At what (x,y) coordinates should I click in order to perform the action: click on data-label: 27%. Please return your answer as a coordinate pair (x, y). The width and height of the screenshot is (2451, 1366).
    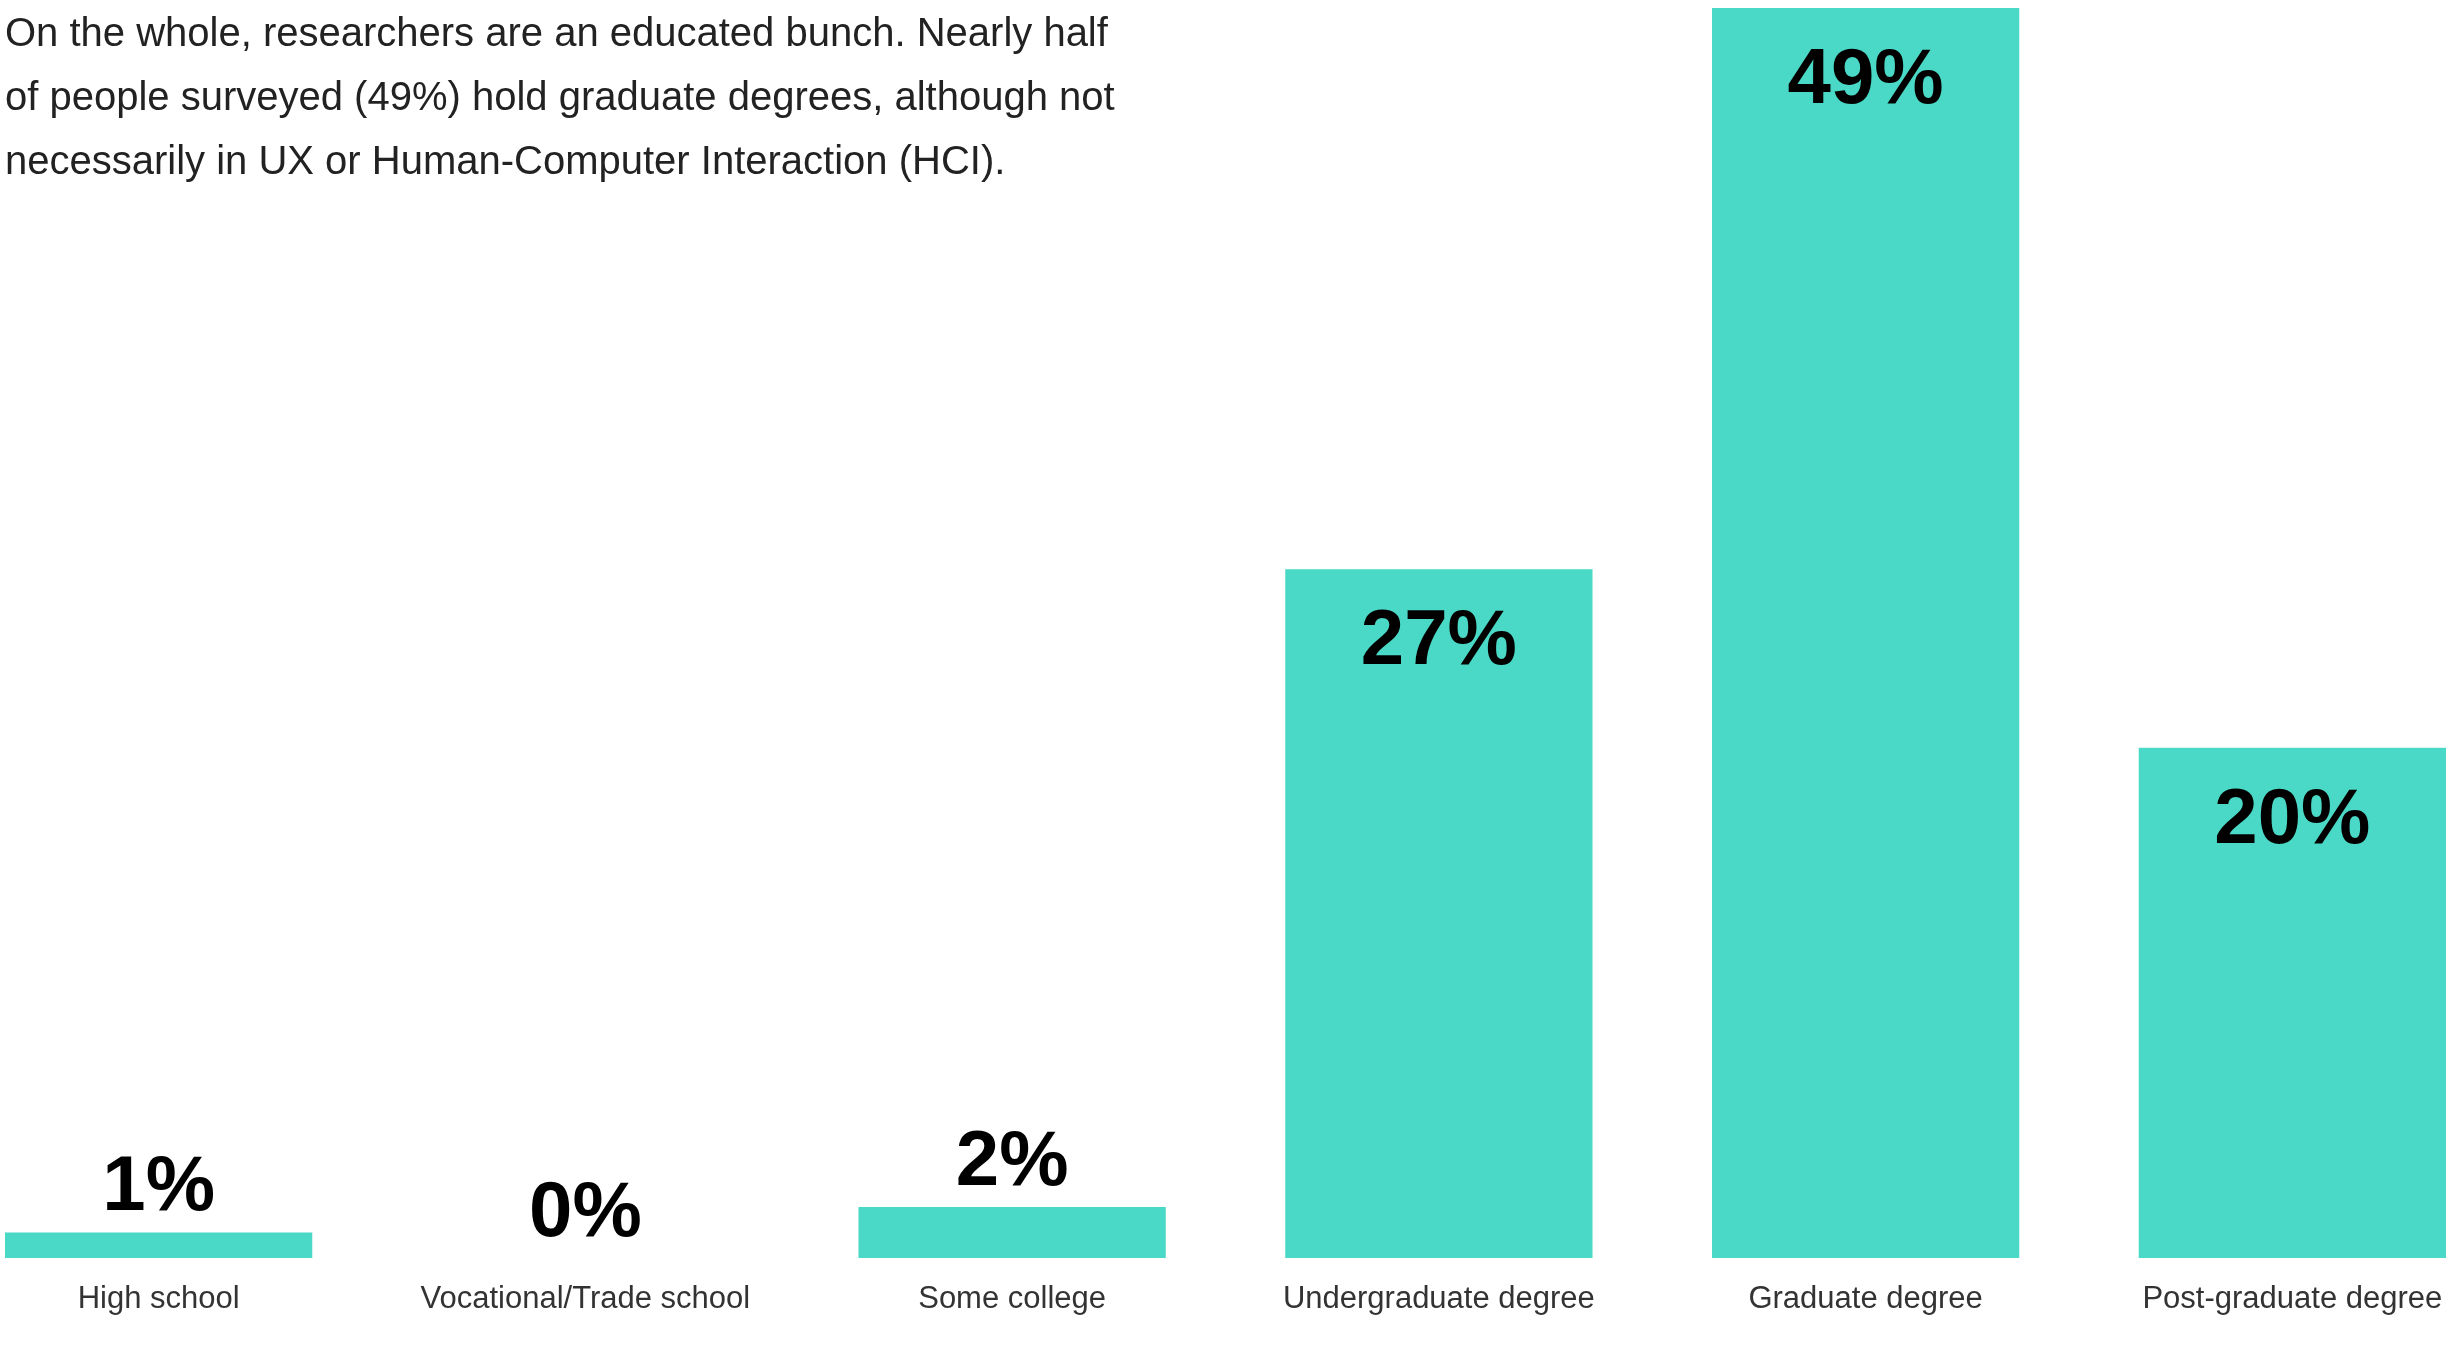
    Looking at the image, I should click on (1438, 637).